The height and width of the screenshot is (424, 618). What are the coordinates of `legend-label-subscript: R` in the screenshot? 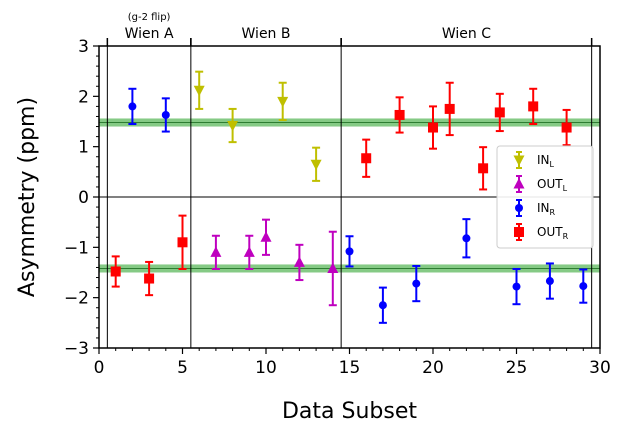 It's located at (553, 212).